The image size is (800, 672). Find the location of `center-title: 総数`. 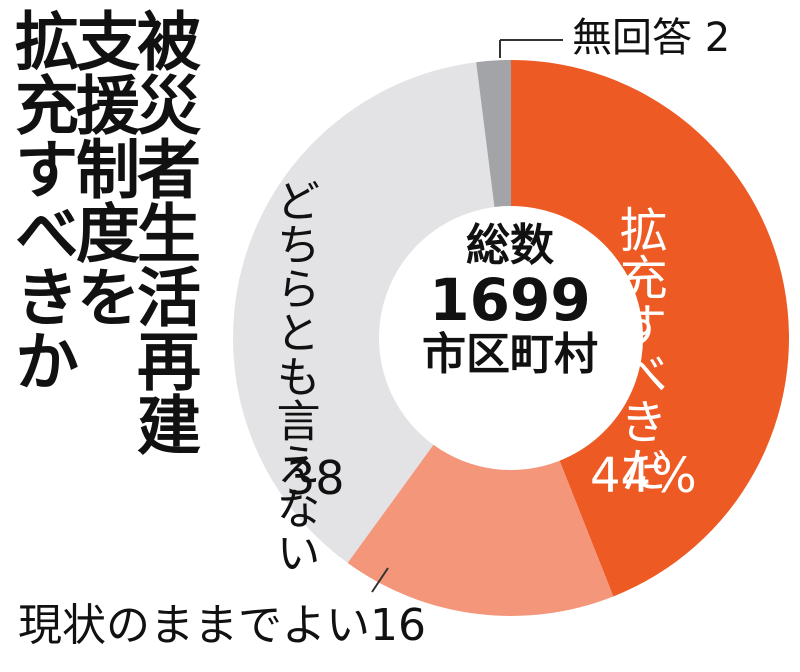

center-title: 総数 is located at coordinates (510, 245).